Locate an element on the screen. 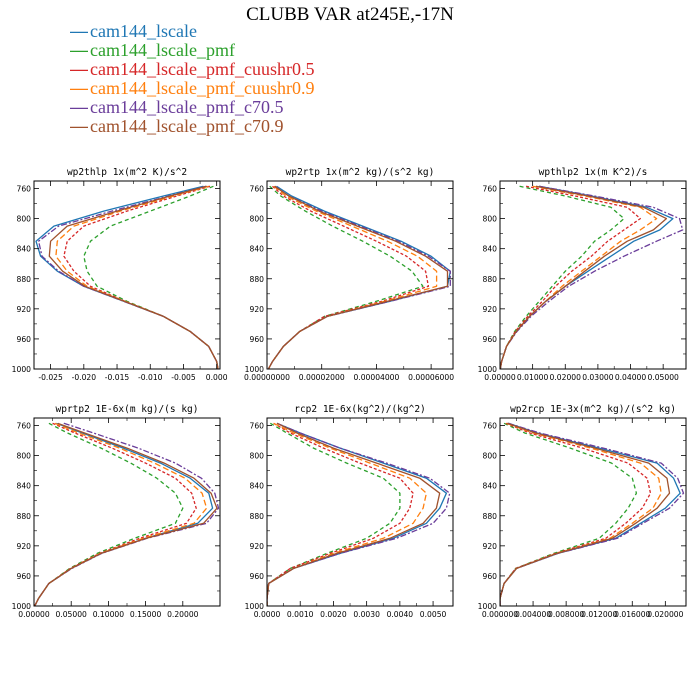 This screenshot has width=700, height=700. legend-item: — cam144_lscale is located at coordinates (192, 31).